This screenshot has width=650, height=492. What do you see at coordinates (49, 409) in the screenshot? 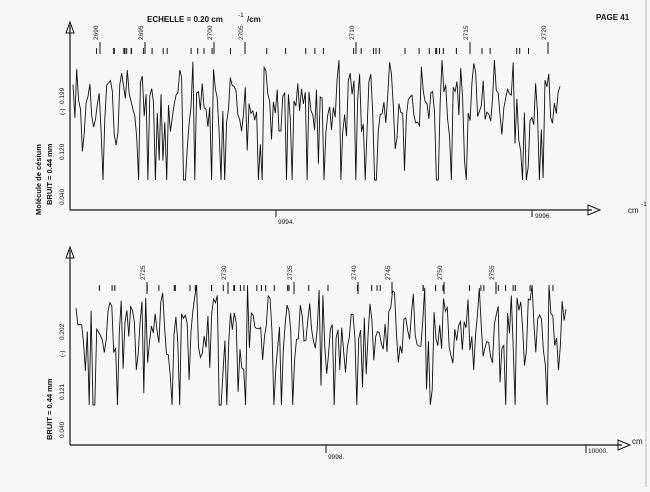
I see `noise-label-2: BRUIT = 0.44 mm` at bounding box center [49, 409].